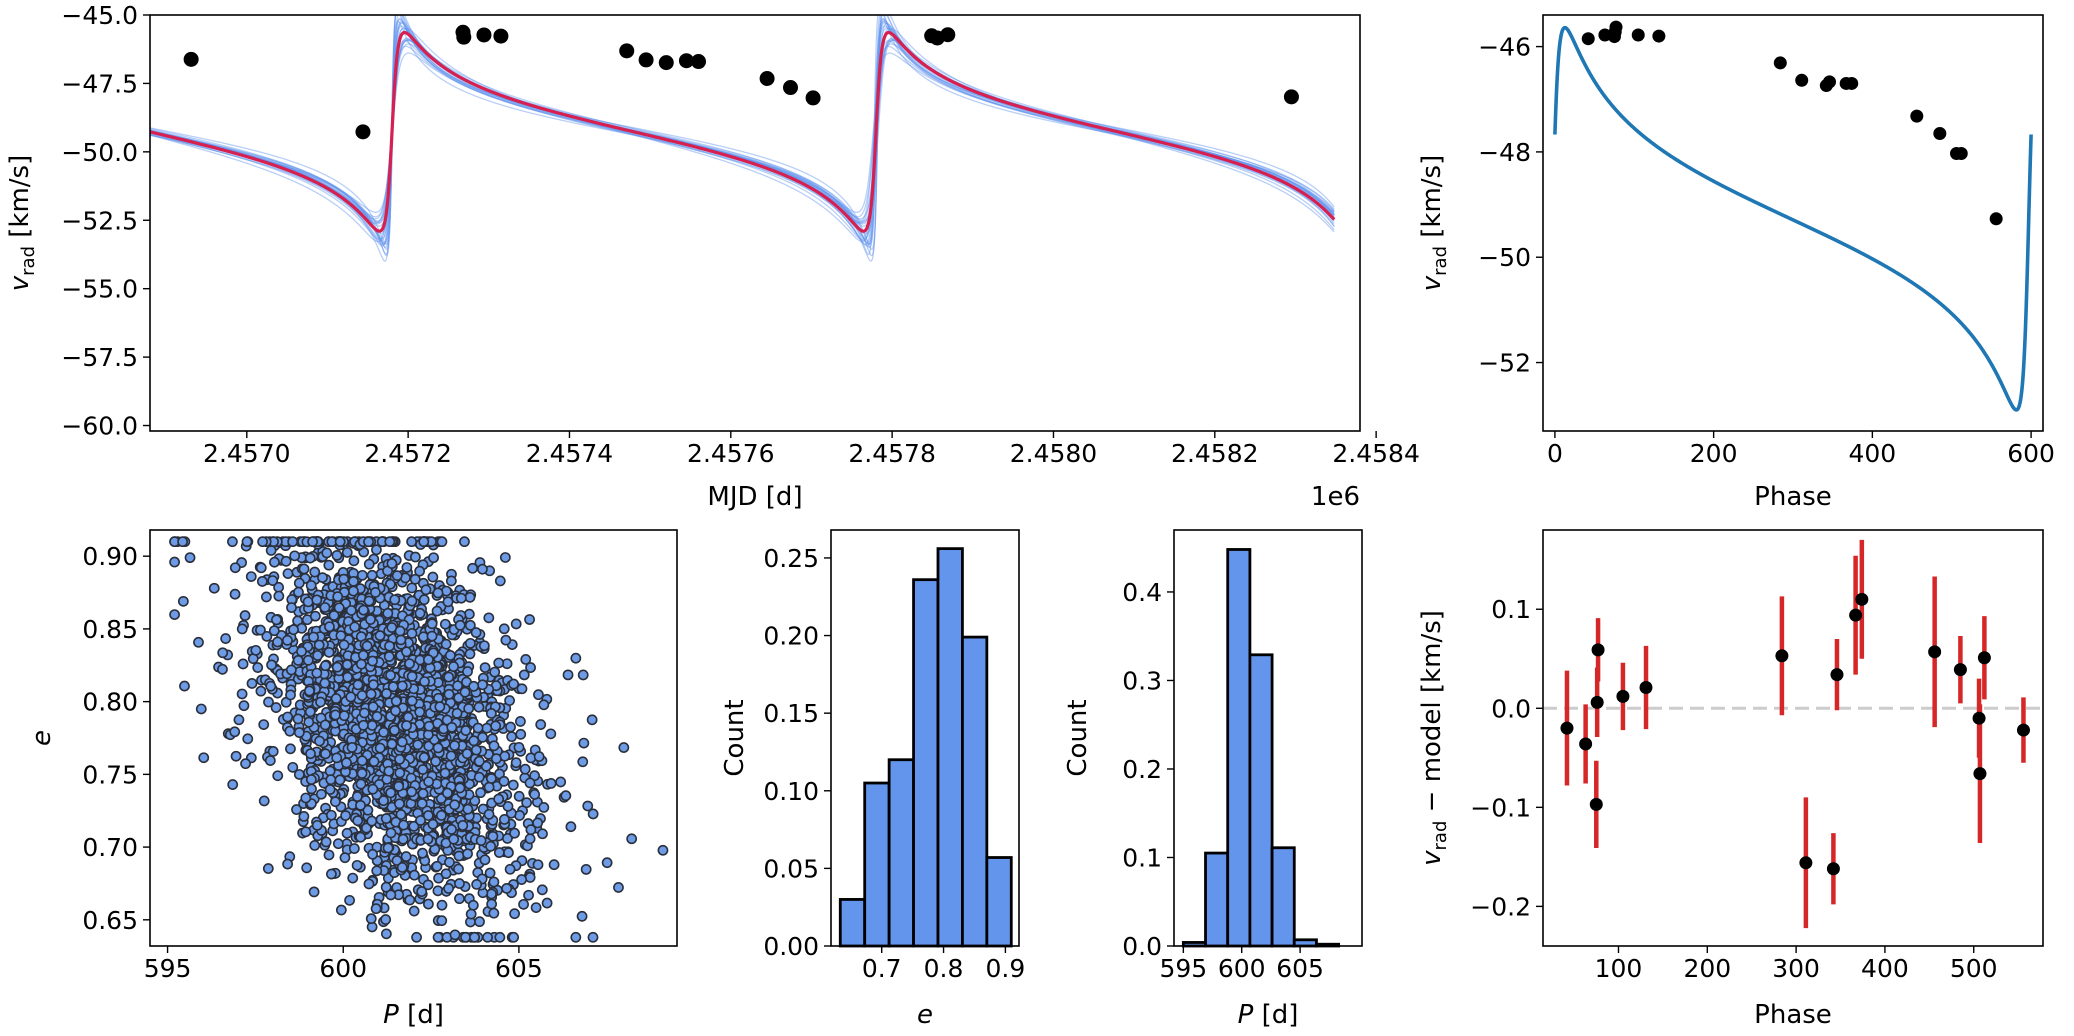  Describe the element at coordinates (791, 868) in the screenshot. I see `y-tick-label: 0.05` at that location.